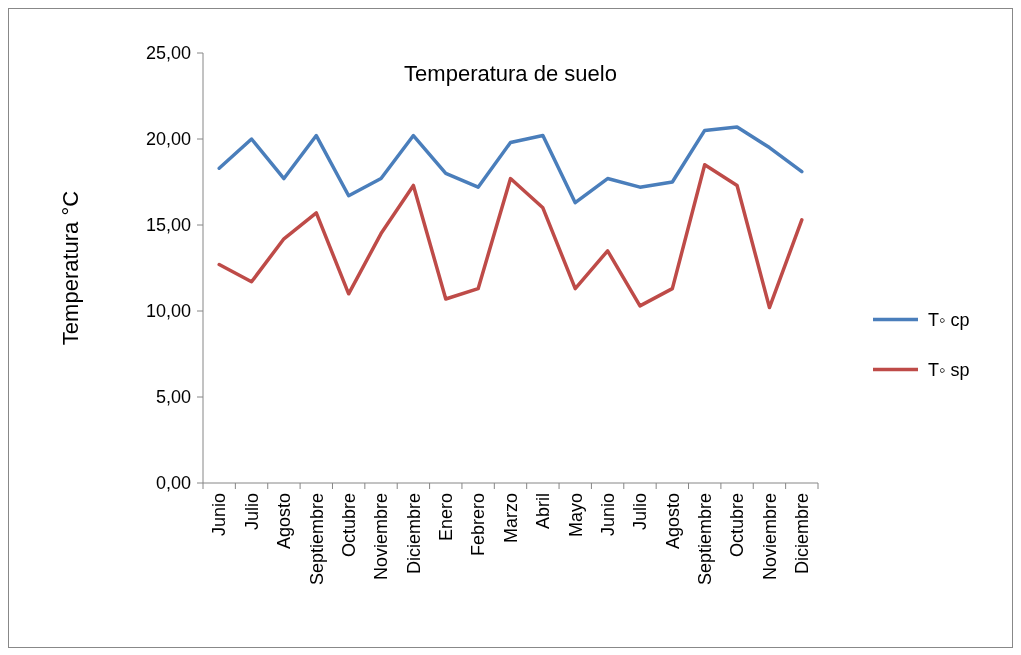 This screenshot has width=1021, height=655. I want to click on y-tick-label: 5,00, so click(173, 397).